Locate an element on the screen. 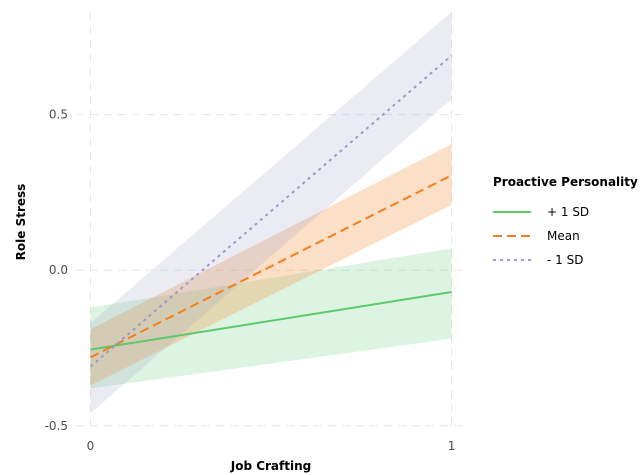 Image resolution: width=641 pixels, height=475 pixels. legend: Proactive Personality + 1 SD Mean - 1 SD is located at coordinates (565, 221).